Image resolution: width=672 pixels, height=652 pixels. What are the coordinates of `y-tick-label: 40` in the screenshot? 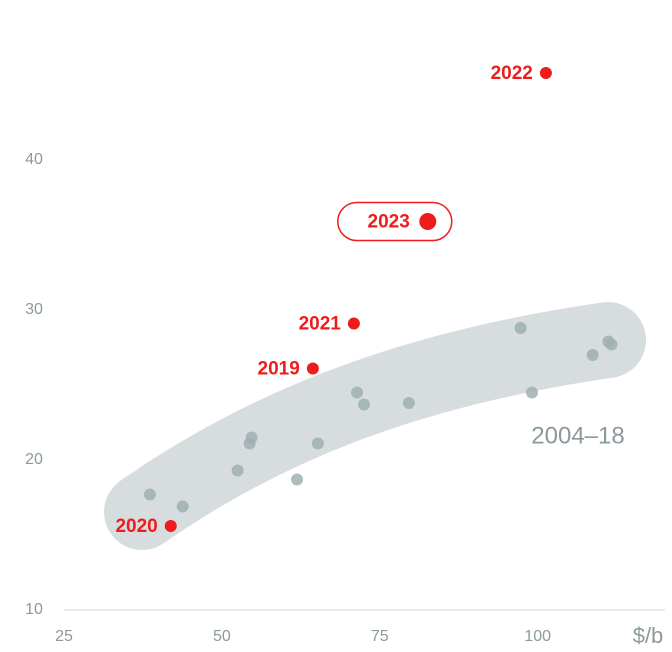 It's located at (34, 159).